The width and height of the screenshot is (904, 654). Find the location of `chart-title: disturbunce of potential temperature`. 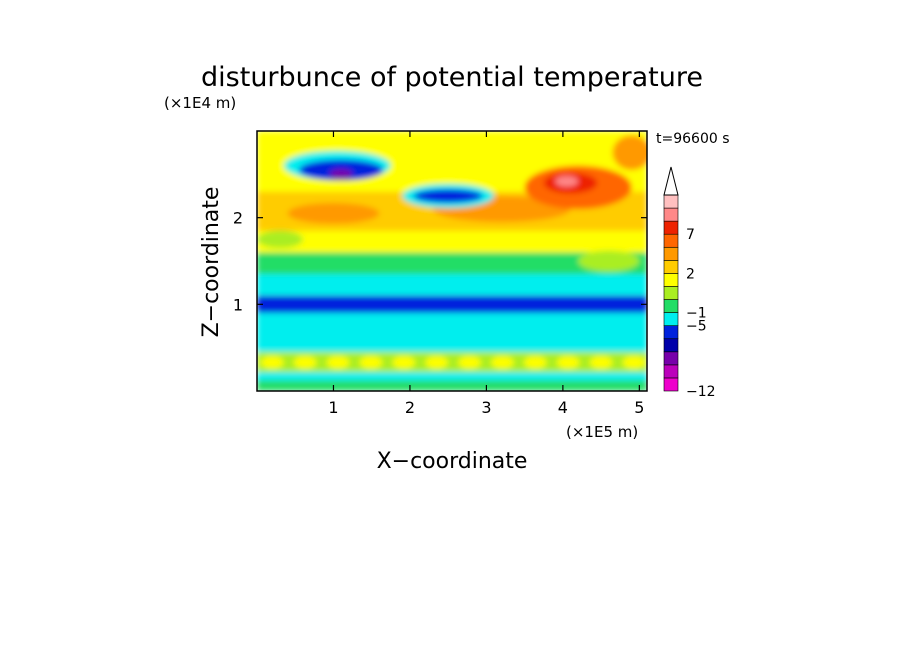

chart-title: disturbunce of potential temperature is located at coordinates (452, 77).